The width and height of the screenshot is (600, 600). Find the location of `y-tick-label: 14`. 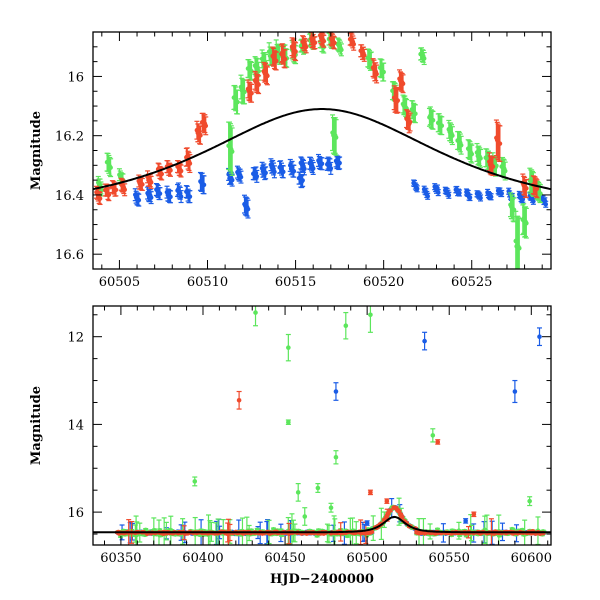

y-tick-label: 14 is located at coordinates (75, 425).